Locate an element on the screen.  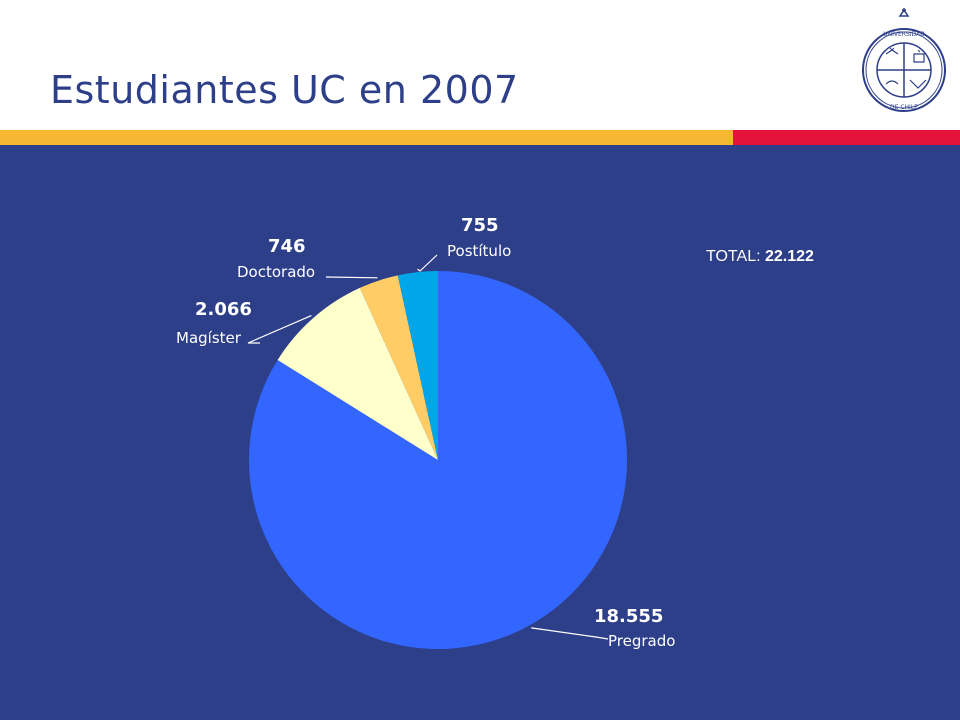
accent-bar-yellow is located at coordinates (366, 137).